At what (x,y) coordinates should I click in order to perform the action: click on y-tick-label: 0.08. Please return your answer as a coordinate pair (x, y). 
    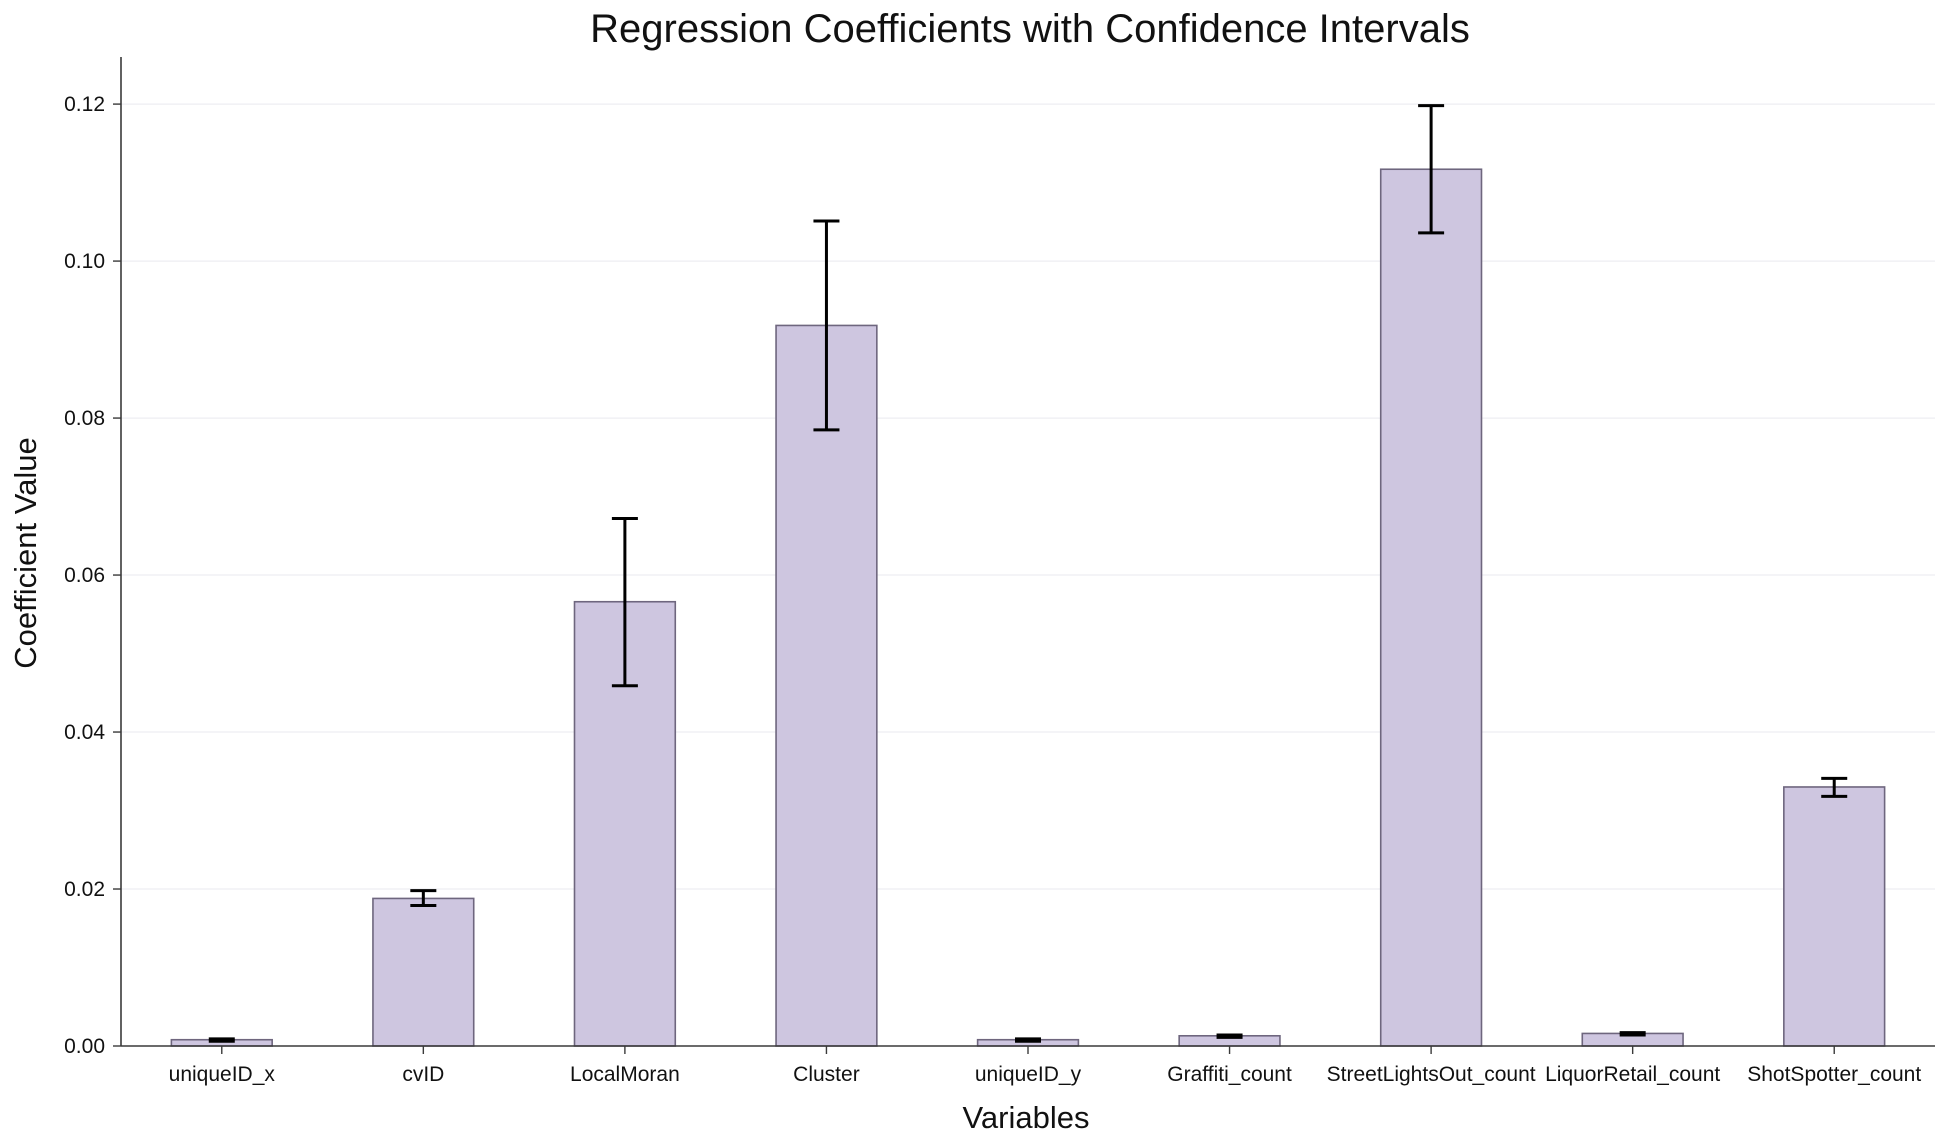
    Looking at the image, I should click on (84, 418).